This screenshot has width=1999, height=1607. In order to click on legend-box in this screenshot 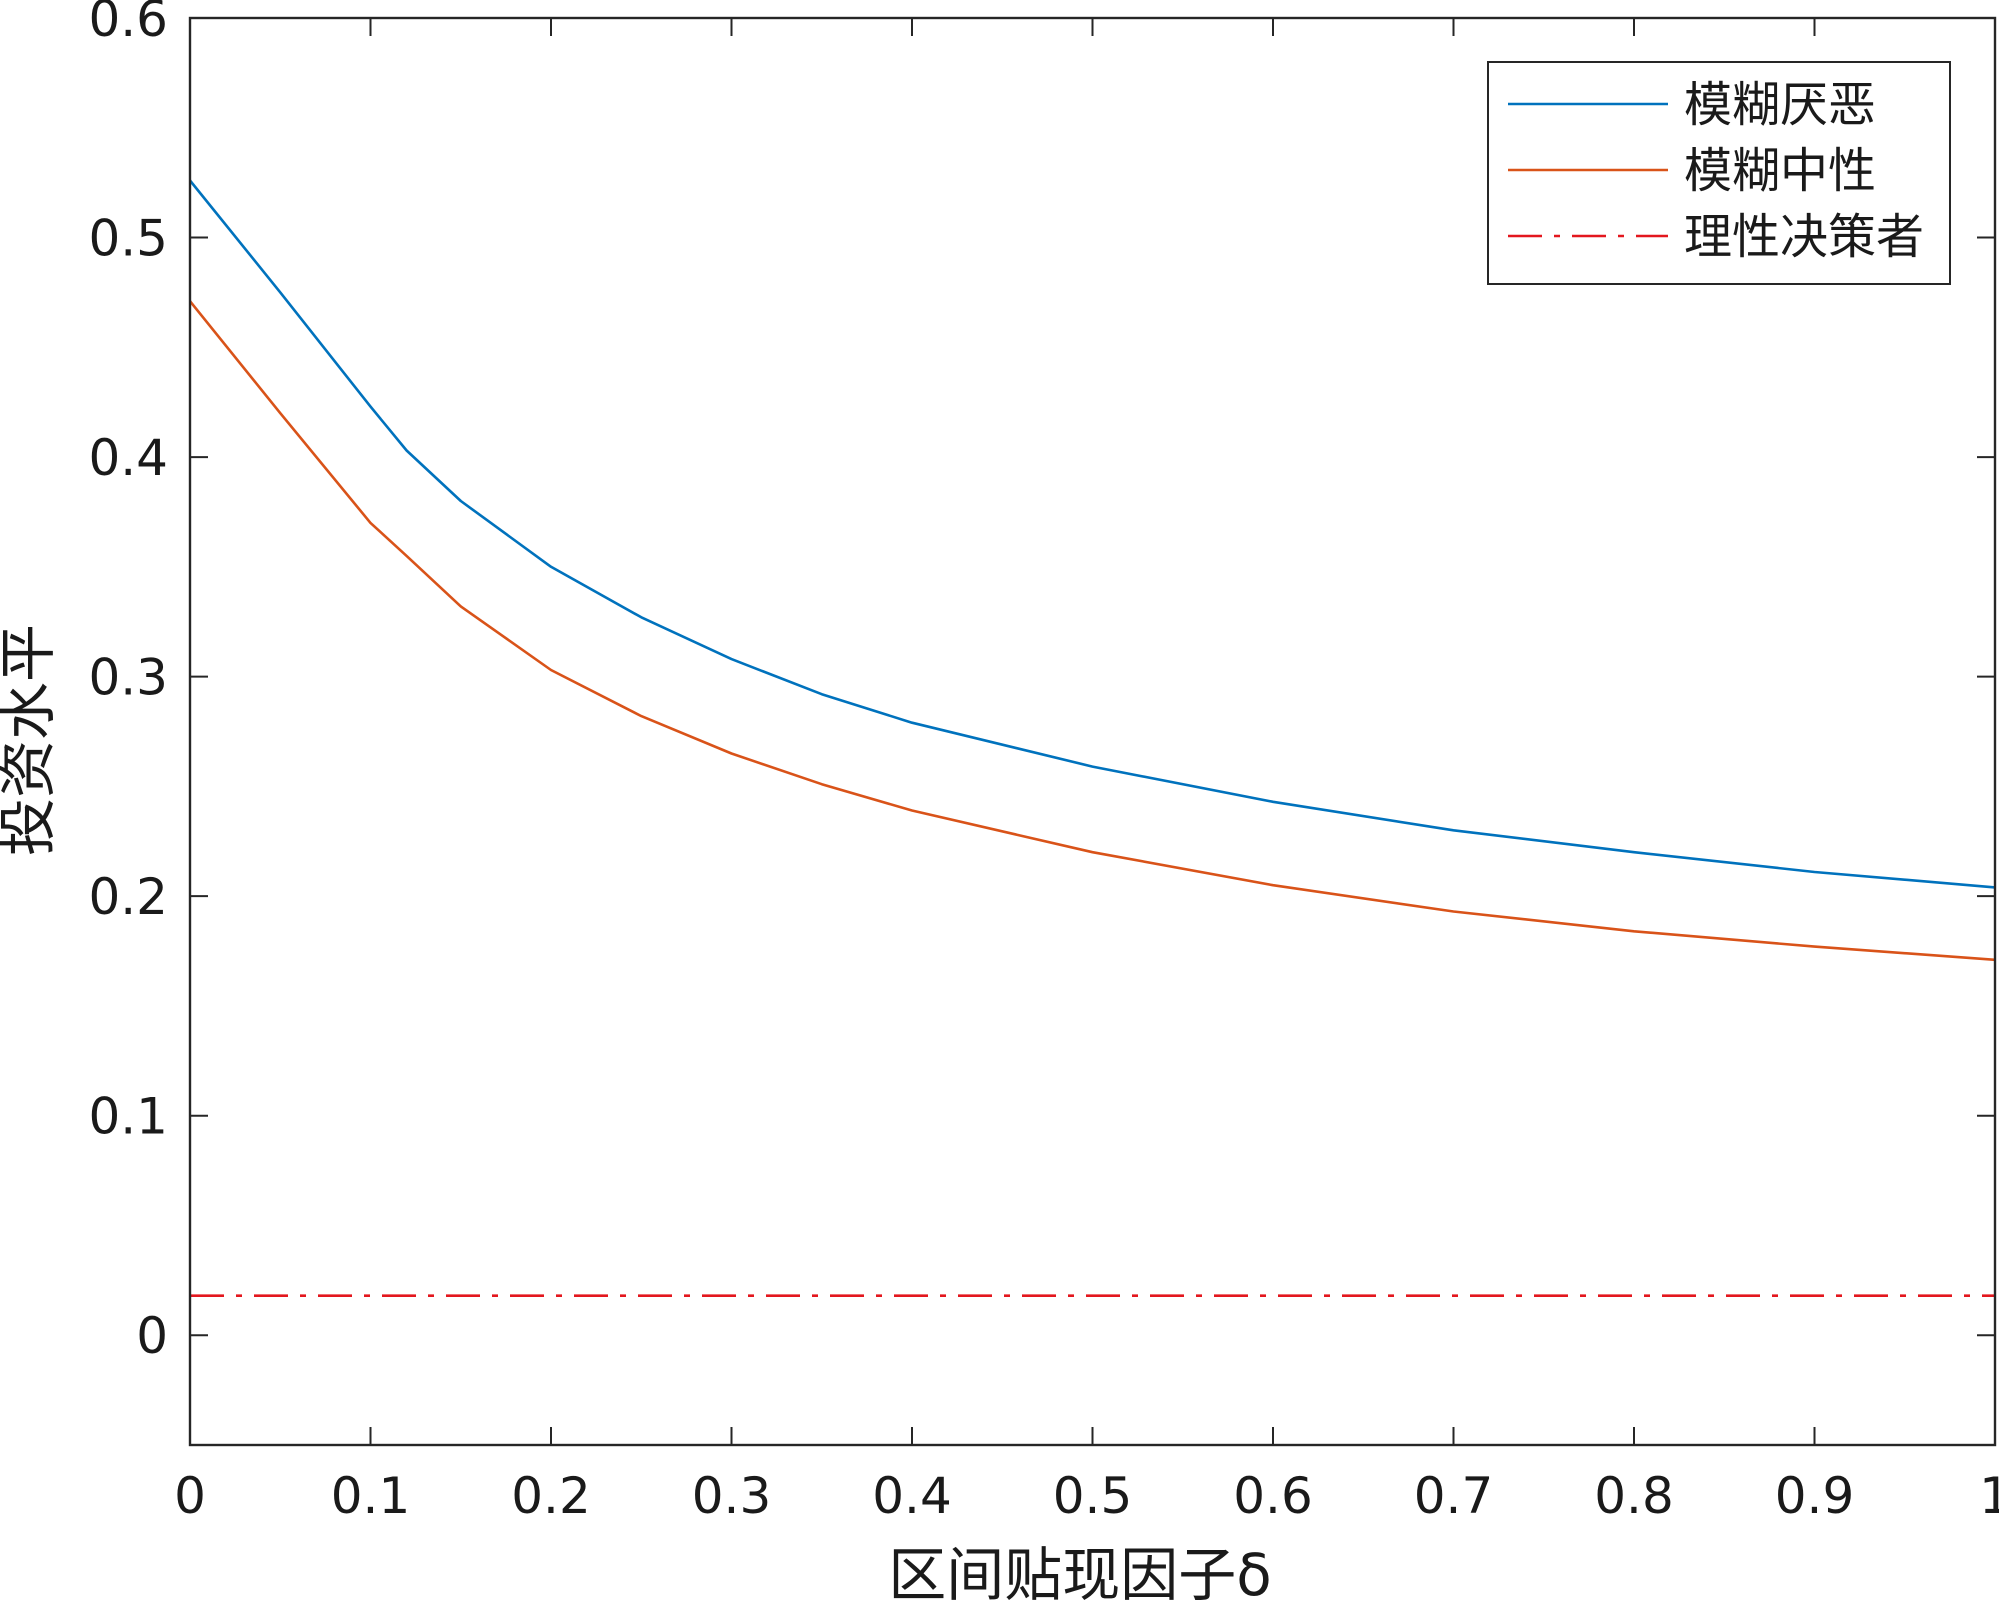, I will do `click(1719, 173)`.